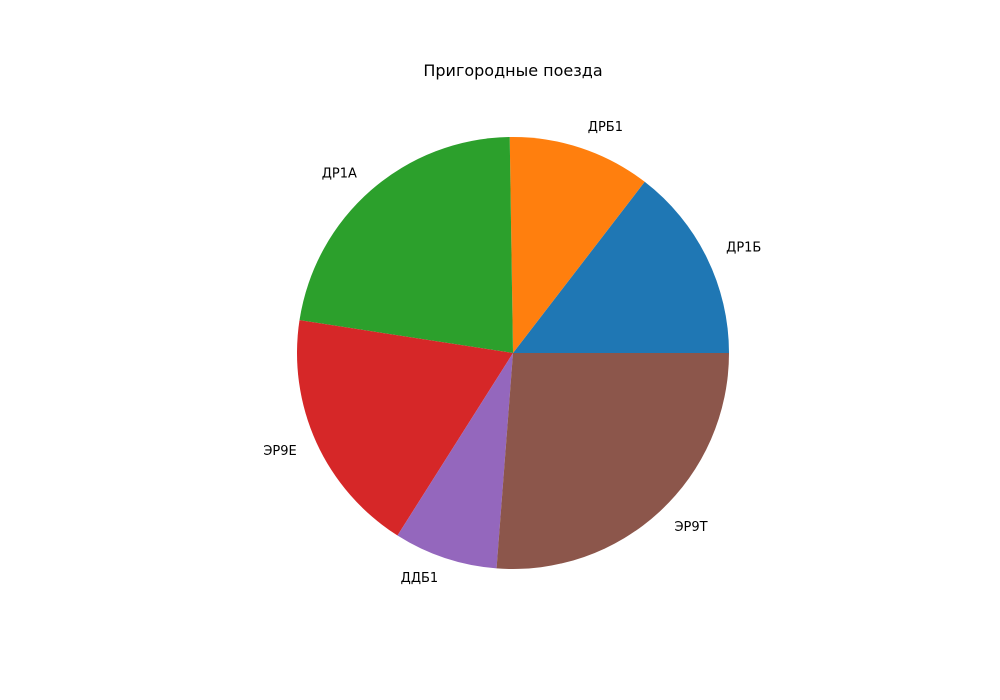 The height and width of the screenshot is (700, 1000). I want to click on pie-slice-ДР1Б, so click(621, 267).